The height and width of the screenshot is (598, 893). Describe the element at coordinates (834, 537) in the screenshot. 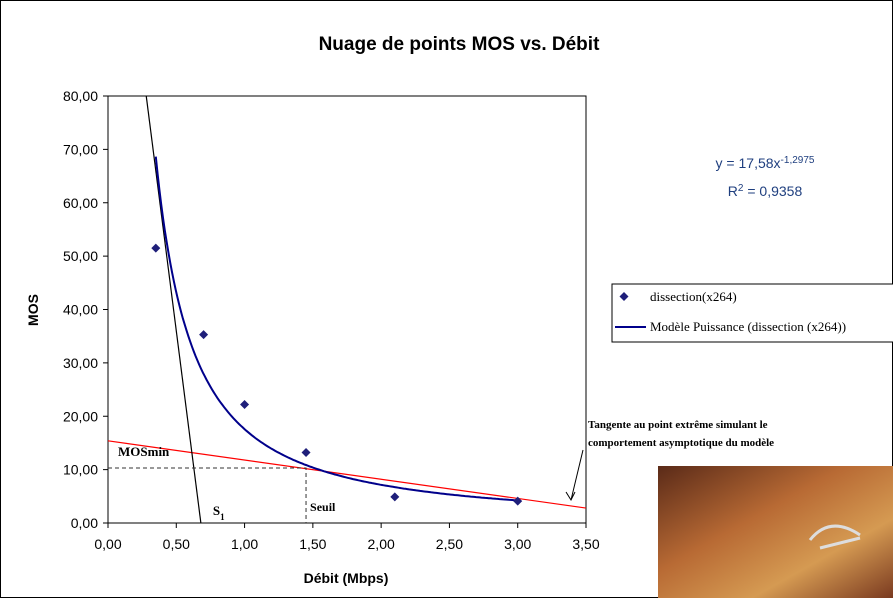

I see `photo-instrument` at that location.